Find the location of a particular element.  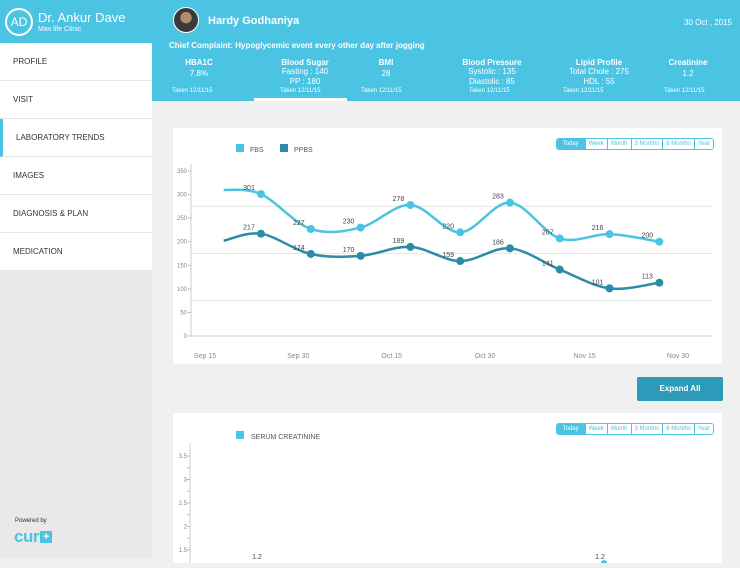

metric-title: Blood Pressure is located at coordinates (492, 62).